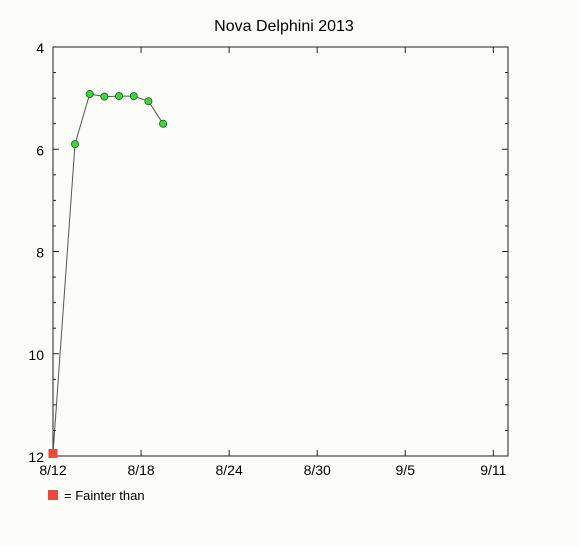 The image size is (580, 546). Describe the element at coordinates (140, 470) in the screenshot. I see `x-tick-label: 8/18` at that location.